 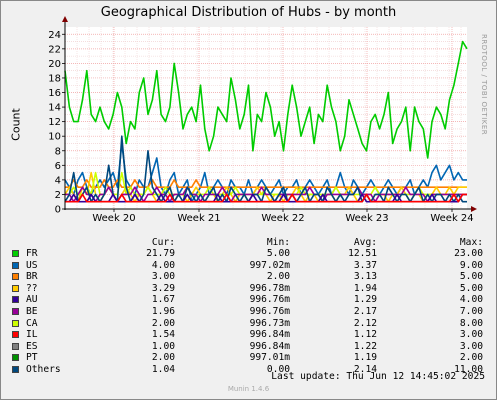 What do you see at coordinates (54, 64) in the screenshot?
I see `y-tick-label: 20` at bounding box center [54, 64].